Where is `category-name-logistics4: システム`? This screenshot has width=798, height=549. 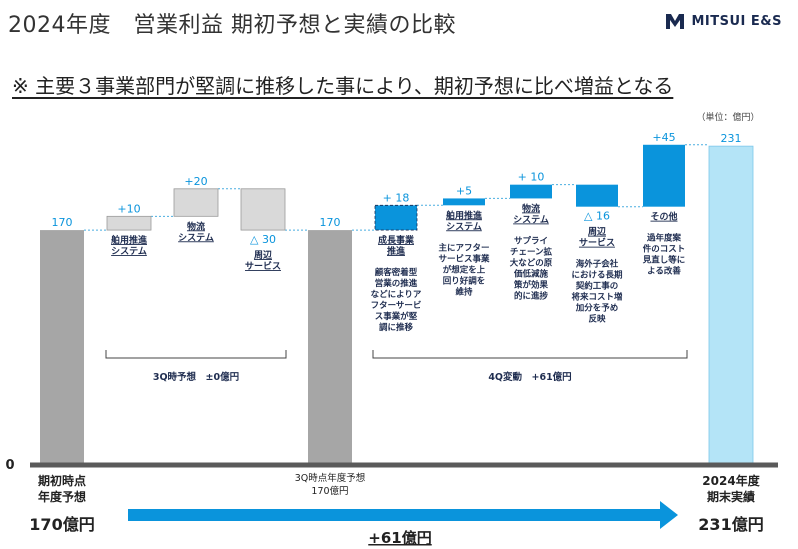 category-name-logistics4: システム is located at coordinates (531, 219).